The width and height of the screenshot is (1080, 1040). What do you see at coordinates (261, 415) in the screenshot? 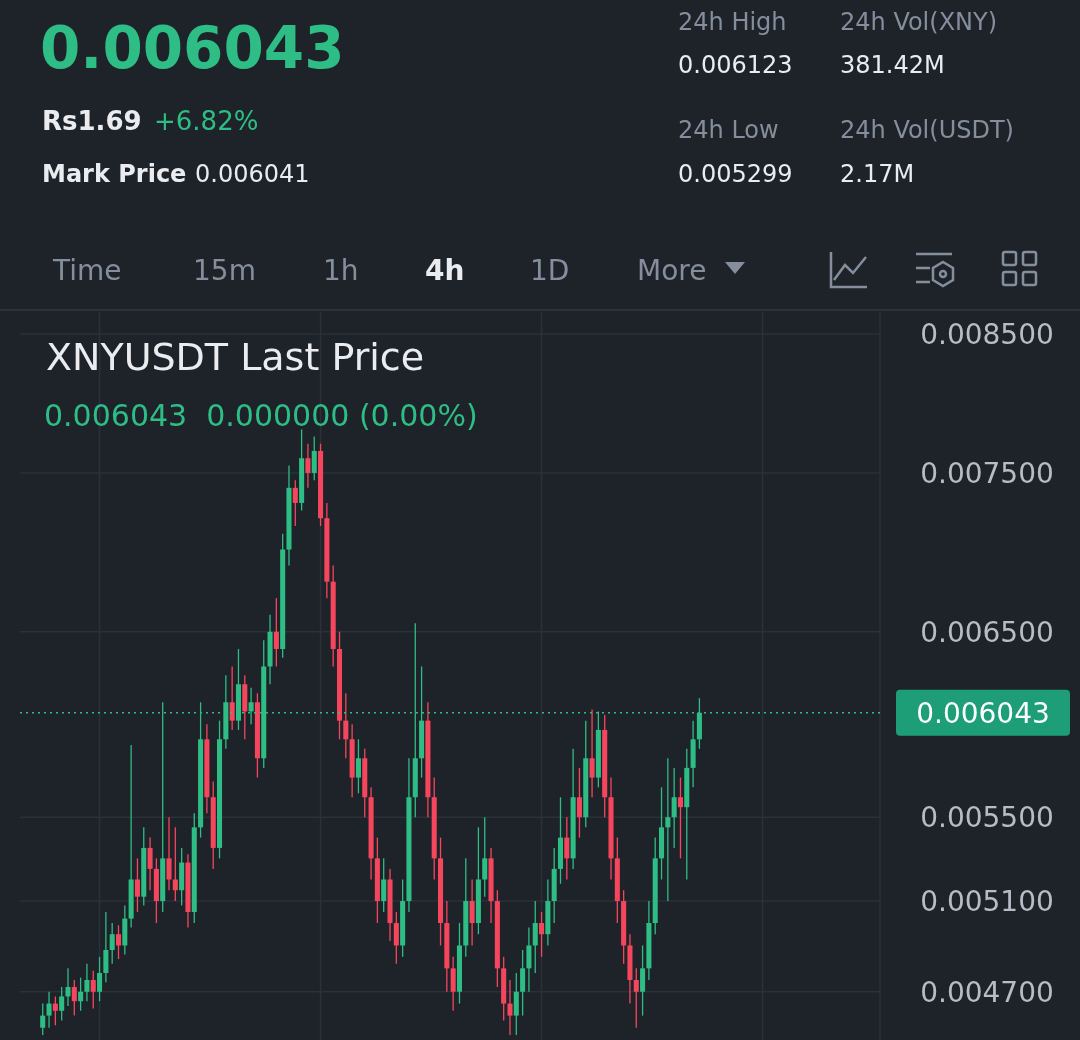
I see `text: 0.006043 0.000000 (0.00%)` at bounding box center [261, 415].